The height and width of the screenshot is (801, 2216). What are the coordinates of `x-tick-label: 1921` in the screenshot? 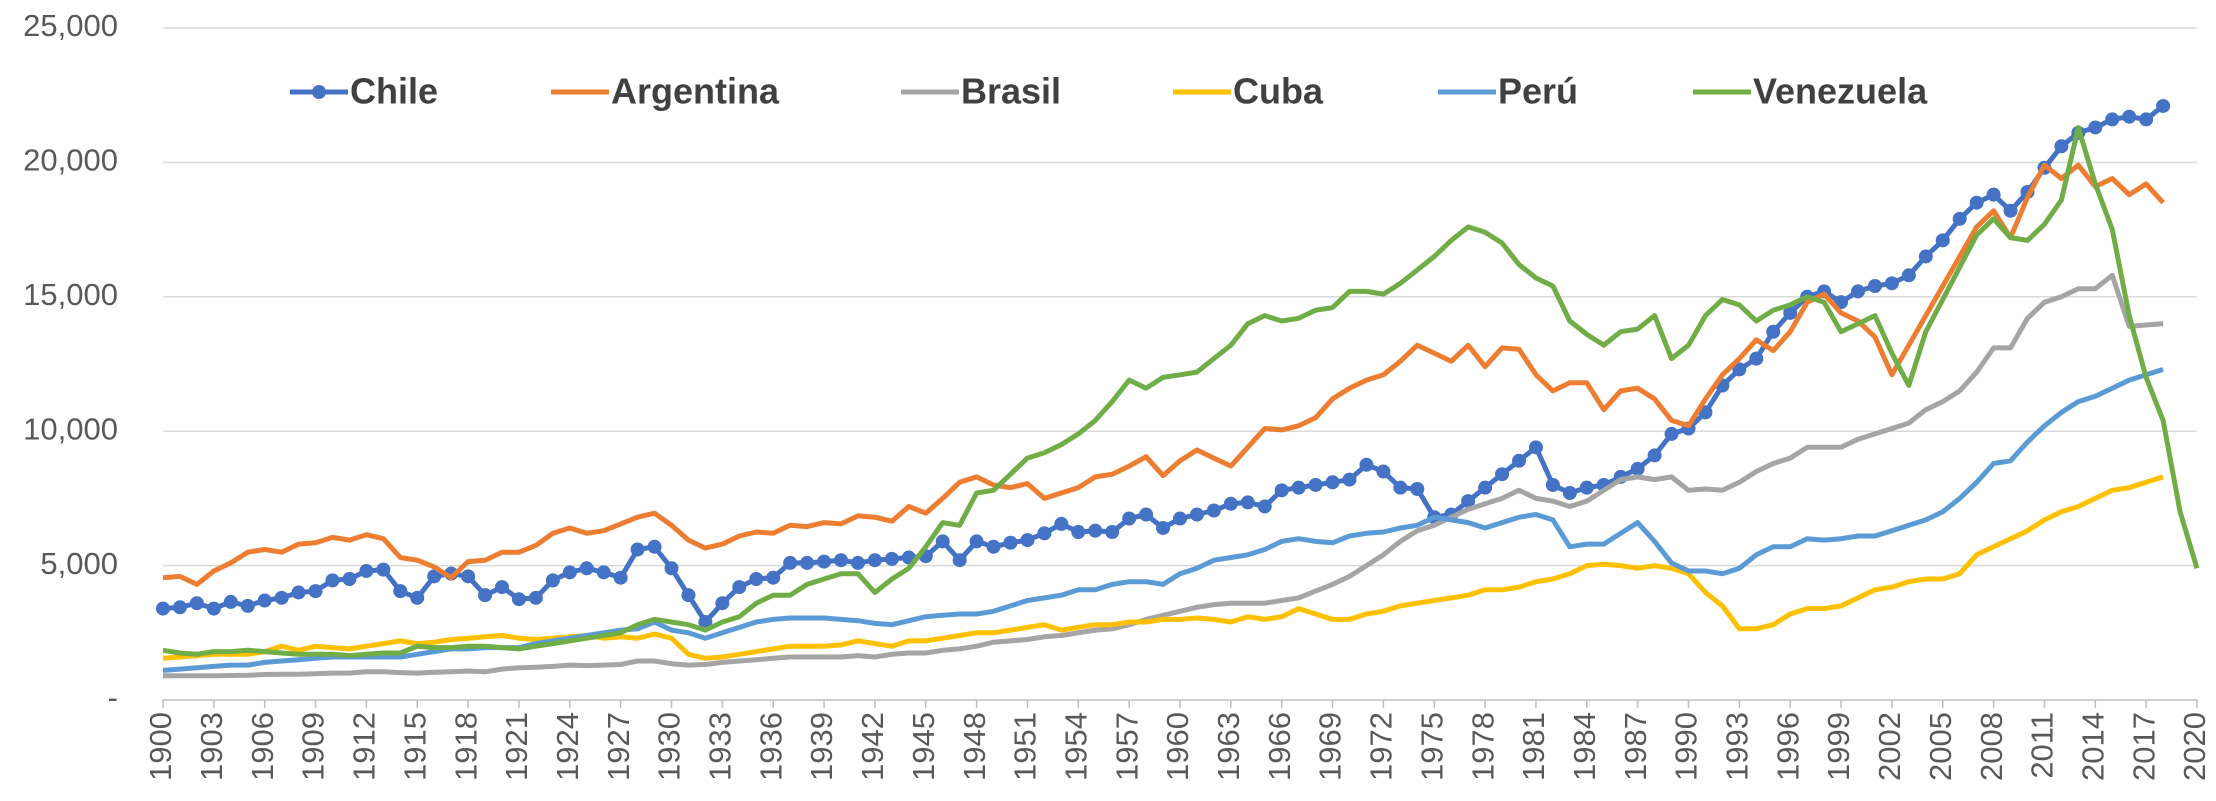 It's located at (516, 746).